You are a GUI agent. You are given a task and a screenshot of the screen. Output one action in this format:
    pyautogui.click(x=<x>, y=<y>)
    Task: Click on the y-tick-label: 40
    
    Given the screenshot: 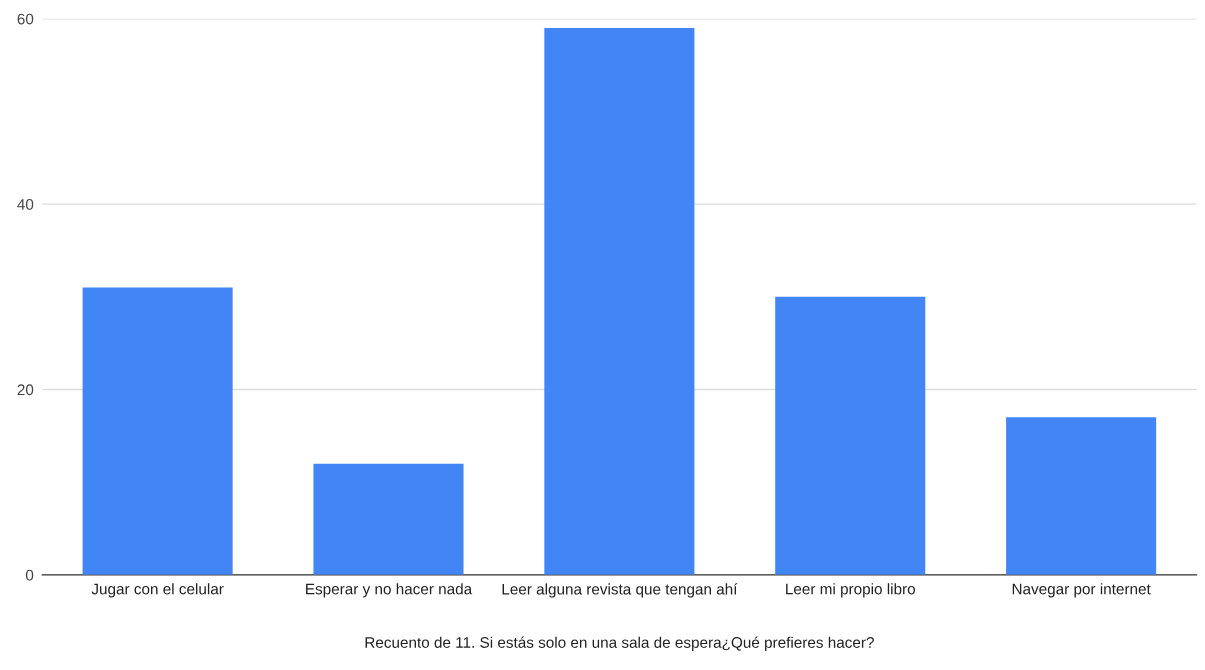 What is the action you would take?
    pyautogui.click(x=25, y=204)
    